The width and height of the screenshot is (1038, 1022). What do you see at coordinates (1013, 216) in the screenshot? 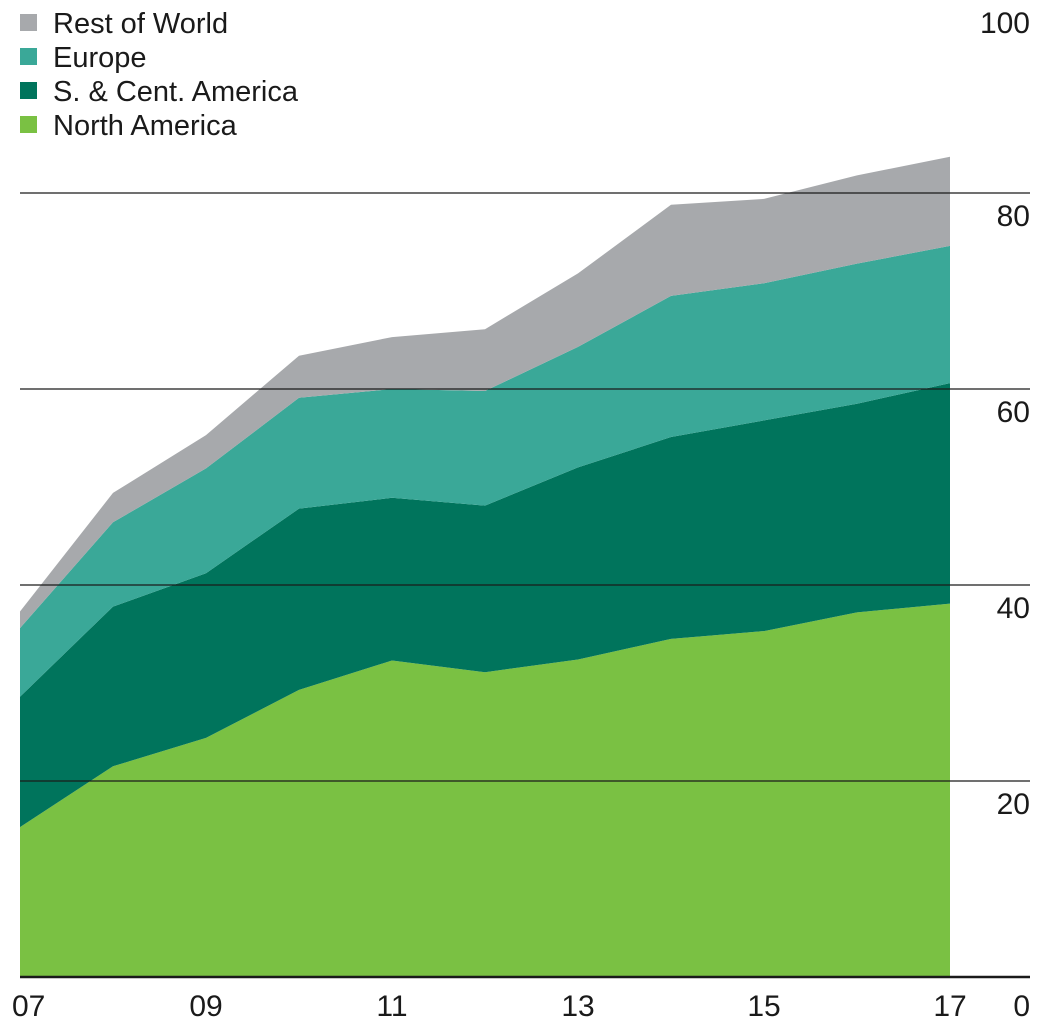
I see `y-tick-label: 80` at bounding box center [1013, 216].